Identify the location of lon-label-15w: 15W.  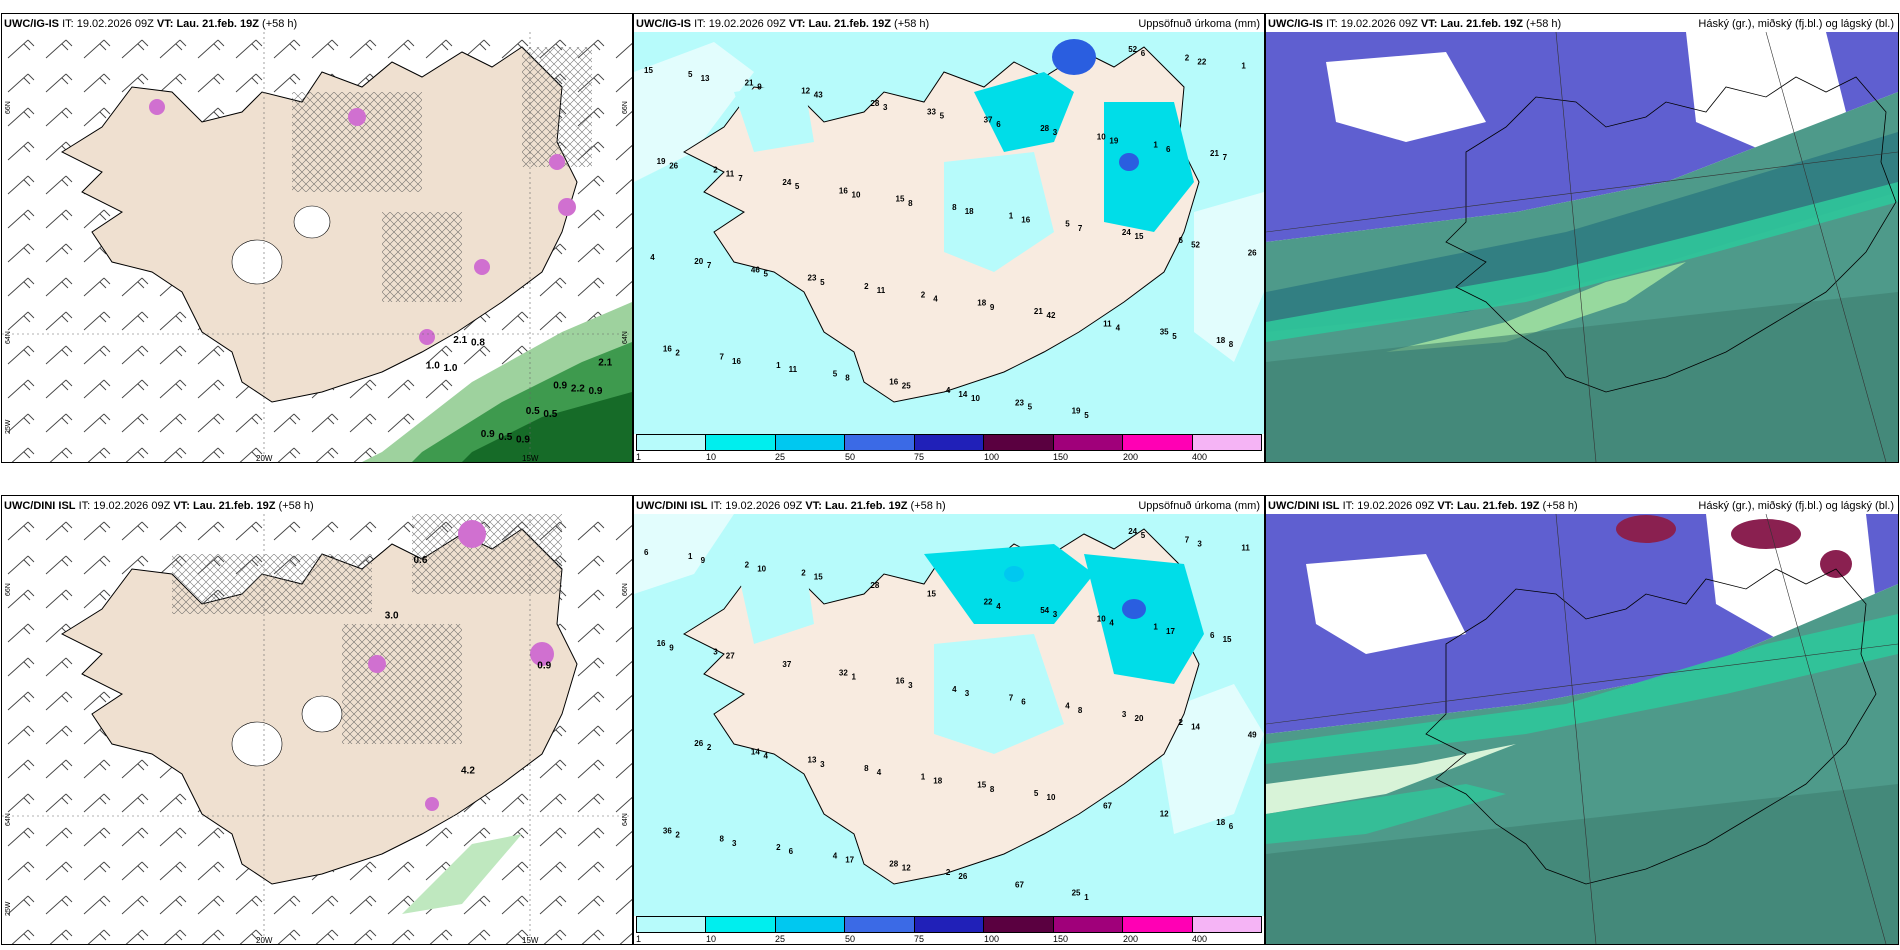
(530, 458).